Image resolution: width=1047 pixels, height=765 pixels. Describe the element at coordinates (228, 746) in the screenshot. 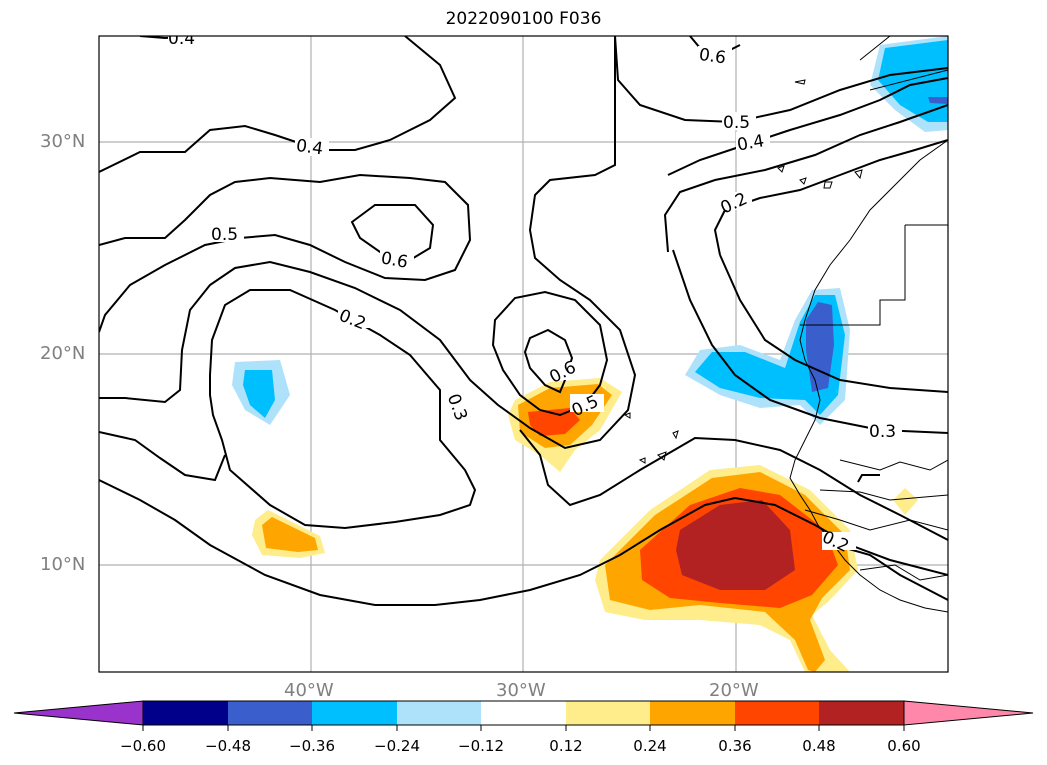

I see `colorbar-tick-label: −0.48` at that location.